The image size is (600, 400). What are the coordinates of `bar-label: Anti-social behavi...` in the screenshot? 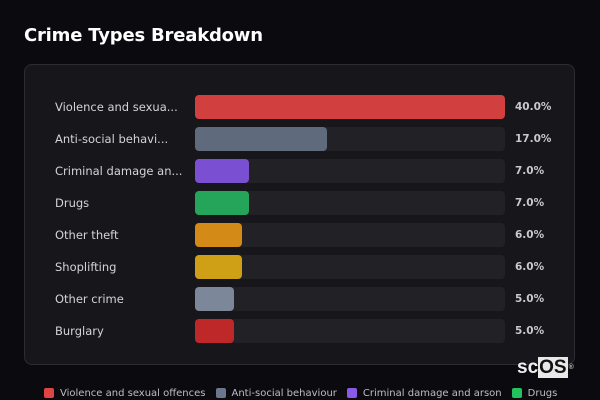 It's located at (112, 139).